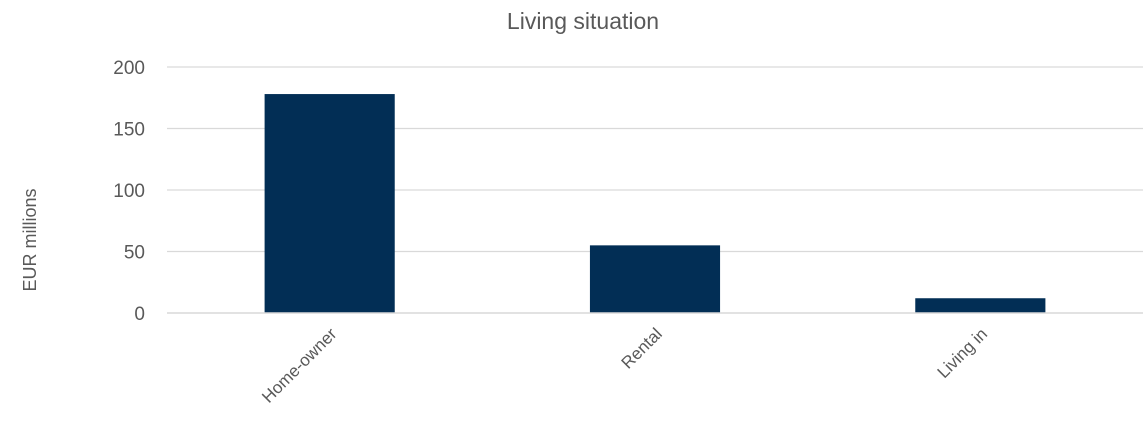 This screenshot has height=432, width=1145. Describe the element at coordinates (655, 279) in the screenshot. I see `bar-rental` at that location.